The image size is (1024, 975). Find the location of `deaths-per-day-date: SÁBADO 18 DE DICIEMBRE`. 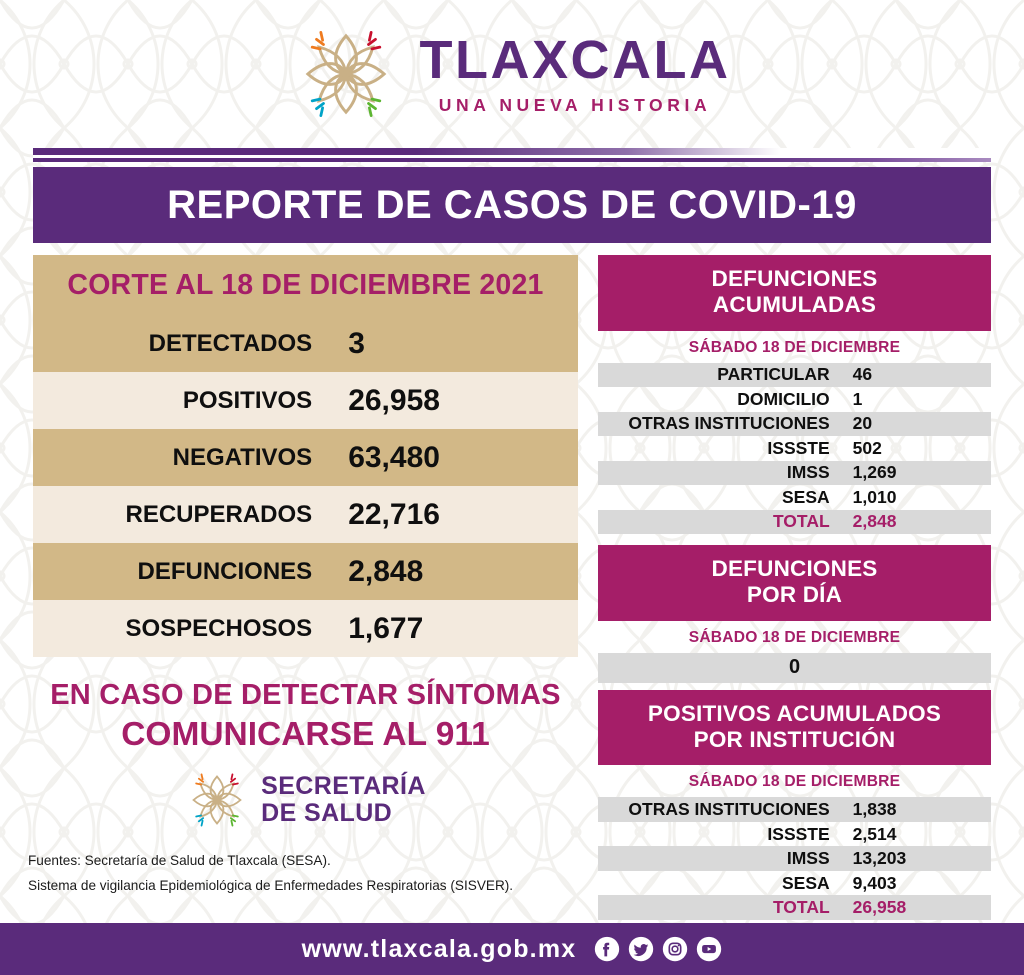

deaths-per-day-date: SÁBADO 18 DE DICIEMBRE is located at coordinates (794, 637).